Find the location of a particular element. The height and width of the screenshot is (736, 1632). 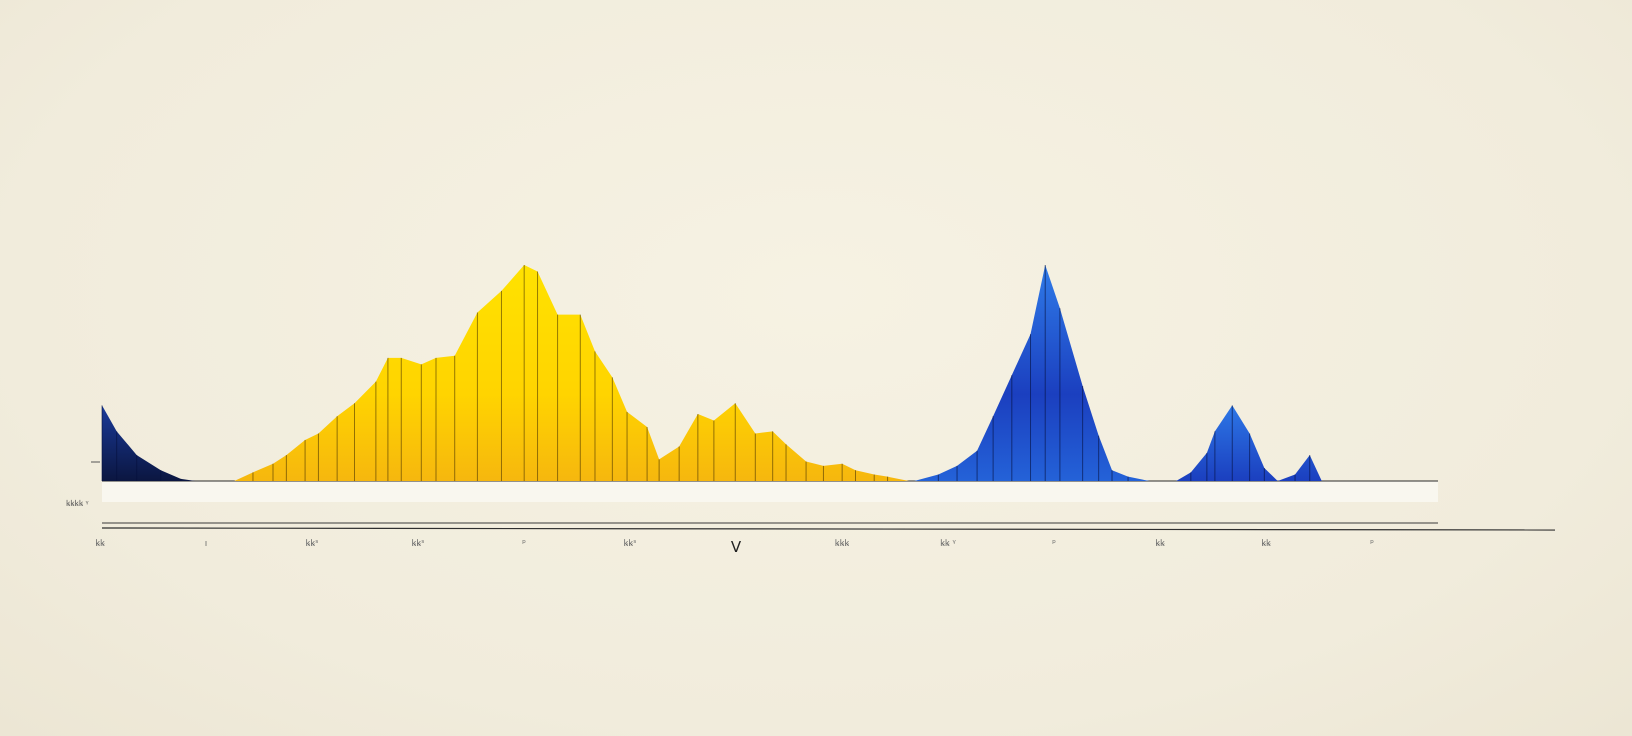

series-3-area is located at coordinates (1032, 373).